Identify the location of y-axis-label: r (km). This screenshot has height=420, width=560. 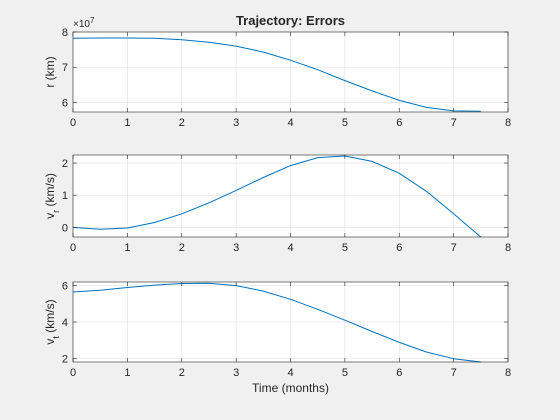
(50, 71).